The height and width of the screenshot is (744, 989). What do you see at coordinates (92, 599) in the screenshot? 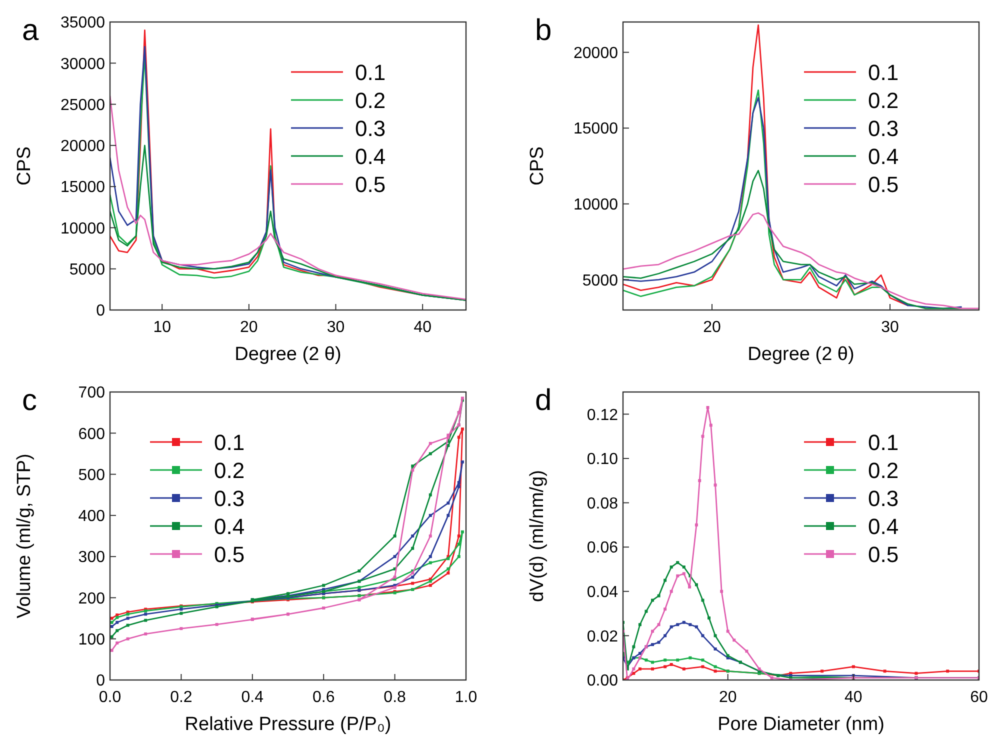
I see `y-tick-label: 200` at bounding box center [92, 599].